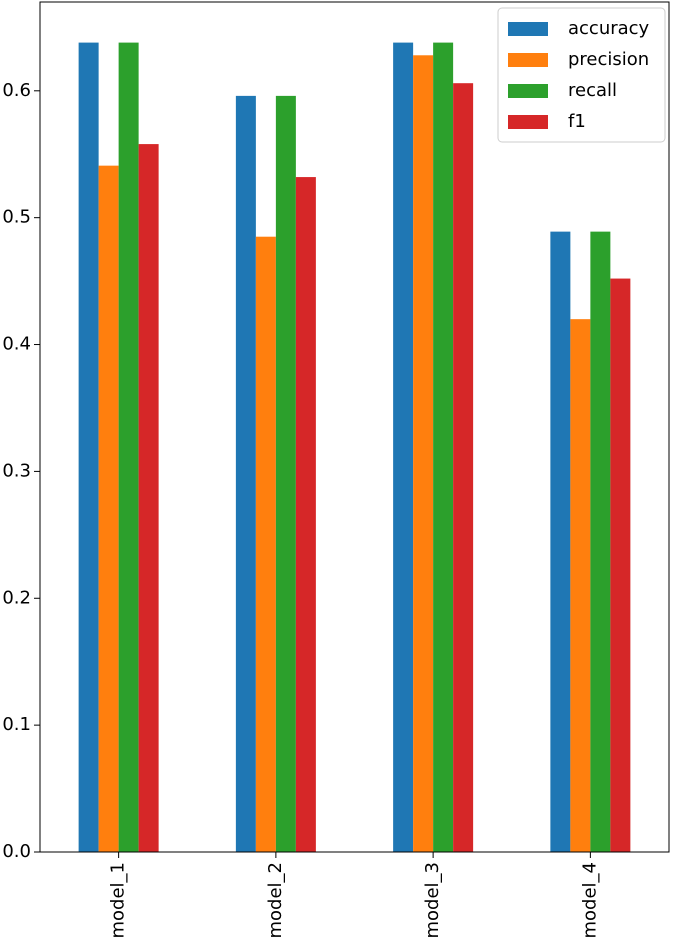 This screenshot has width=685, height=950. What do you see at coordinates (16, 90) in the screenshot?
I see `y-tick-label: 0.6` at bounding box center [16, 90].